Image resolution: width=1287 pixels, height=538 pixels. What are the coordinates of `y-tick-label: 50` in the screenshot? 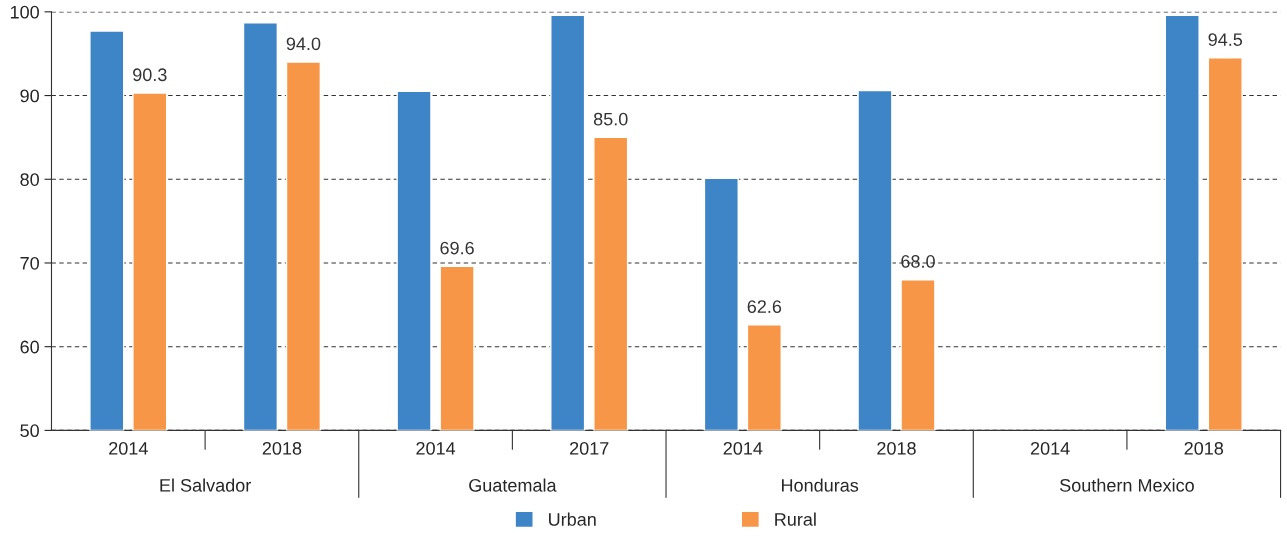 It's located at (29, 431).